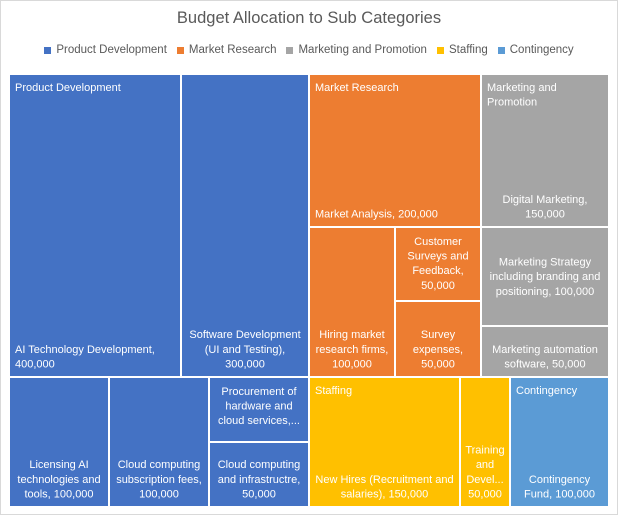 The image size is (618, 515). What do you see at coordinates (376, 214) in the screenshot?
I see `tile-label: Market Analysis, 200,000` at bounding box center [376, 214].